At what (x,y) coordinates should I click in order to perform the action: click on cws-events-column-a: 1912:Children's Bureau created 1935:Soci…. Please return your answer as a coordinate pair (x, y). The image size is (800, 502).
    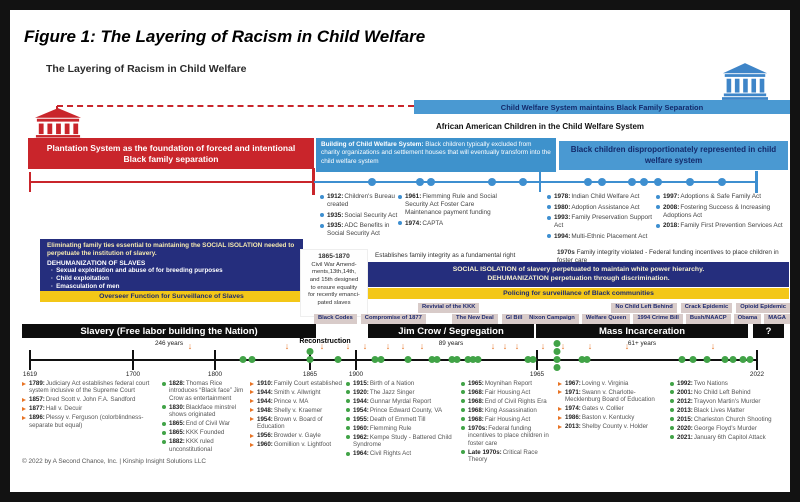
    Looking at the image, I should click on (363, 217).